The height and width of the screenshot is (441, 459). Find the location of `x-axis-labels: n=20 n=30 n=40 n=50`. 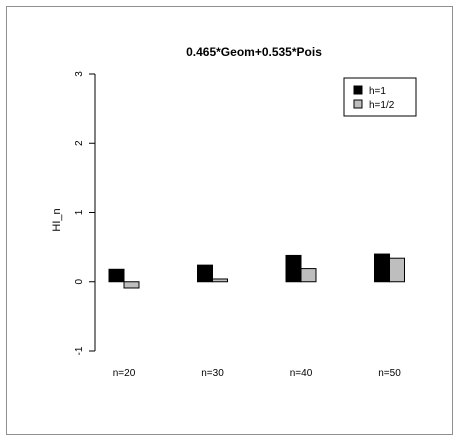

x-axis-labels: n=20 n=30 n=40 n=50 is located at coordinates (257, 373).